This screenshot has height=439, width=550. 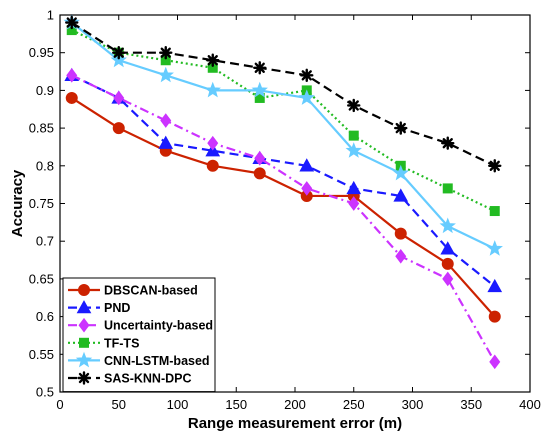 What do you see at coordinates (178, 404) in the screenshot?
I see `x-tick-label: 100` at bounding box center [178, 404].